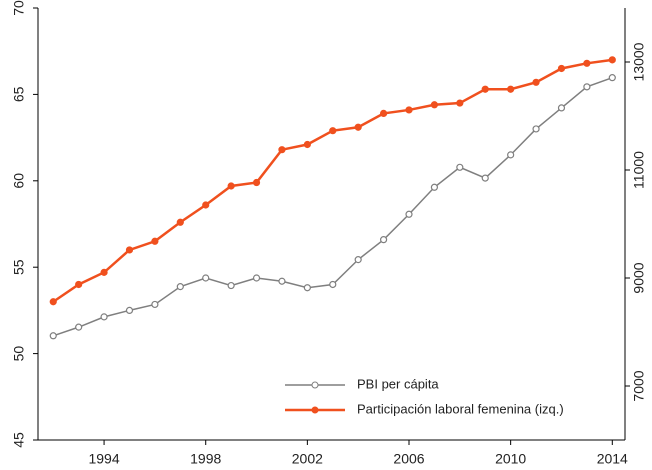 The width and height of the screenshot is (652, 470). I want to click on x-tick-label: 2002, so click(307, 459).